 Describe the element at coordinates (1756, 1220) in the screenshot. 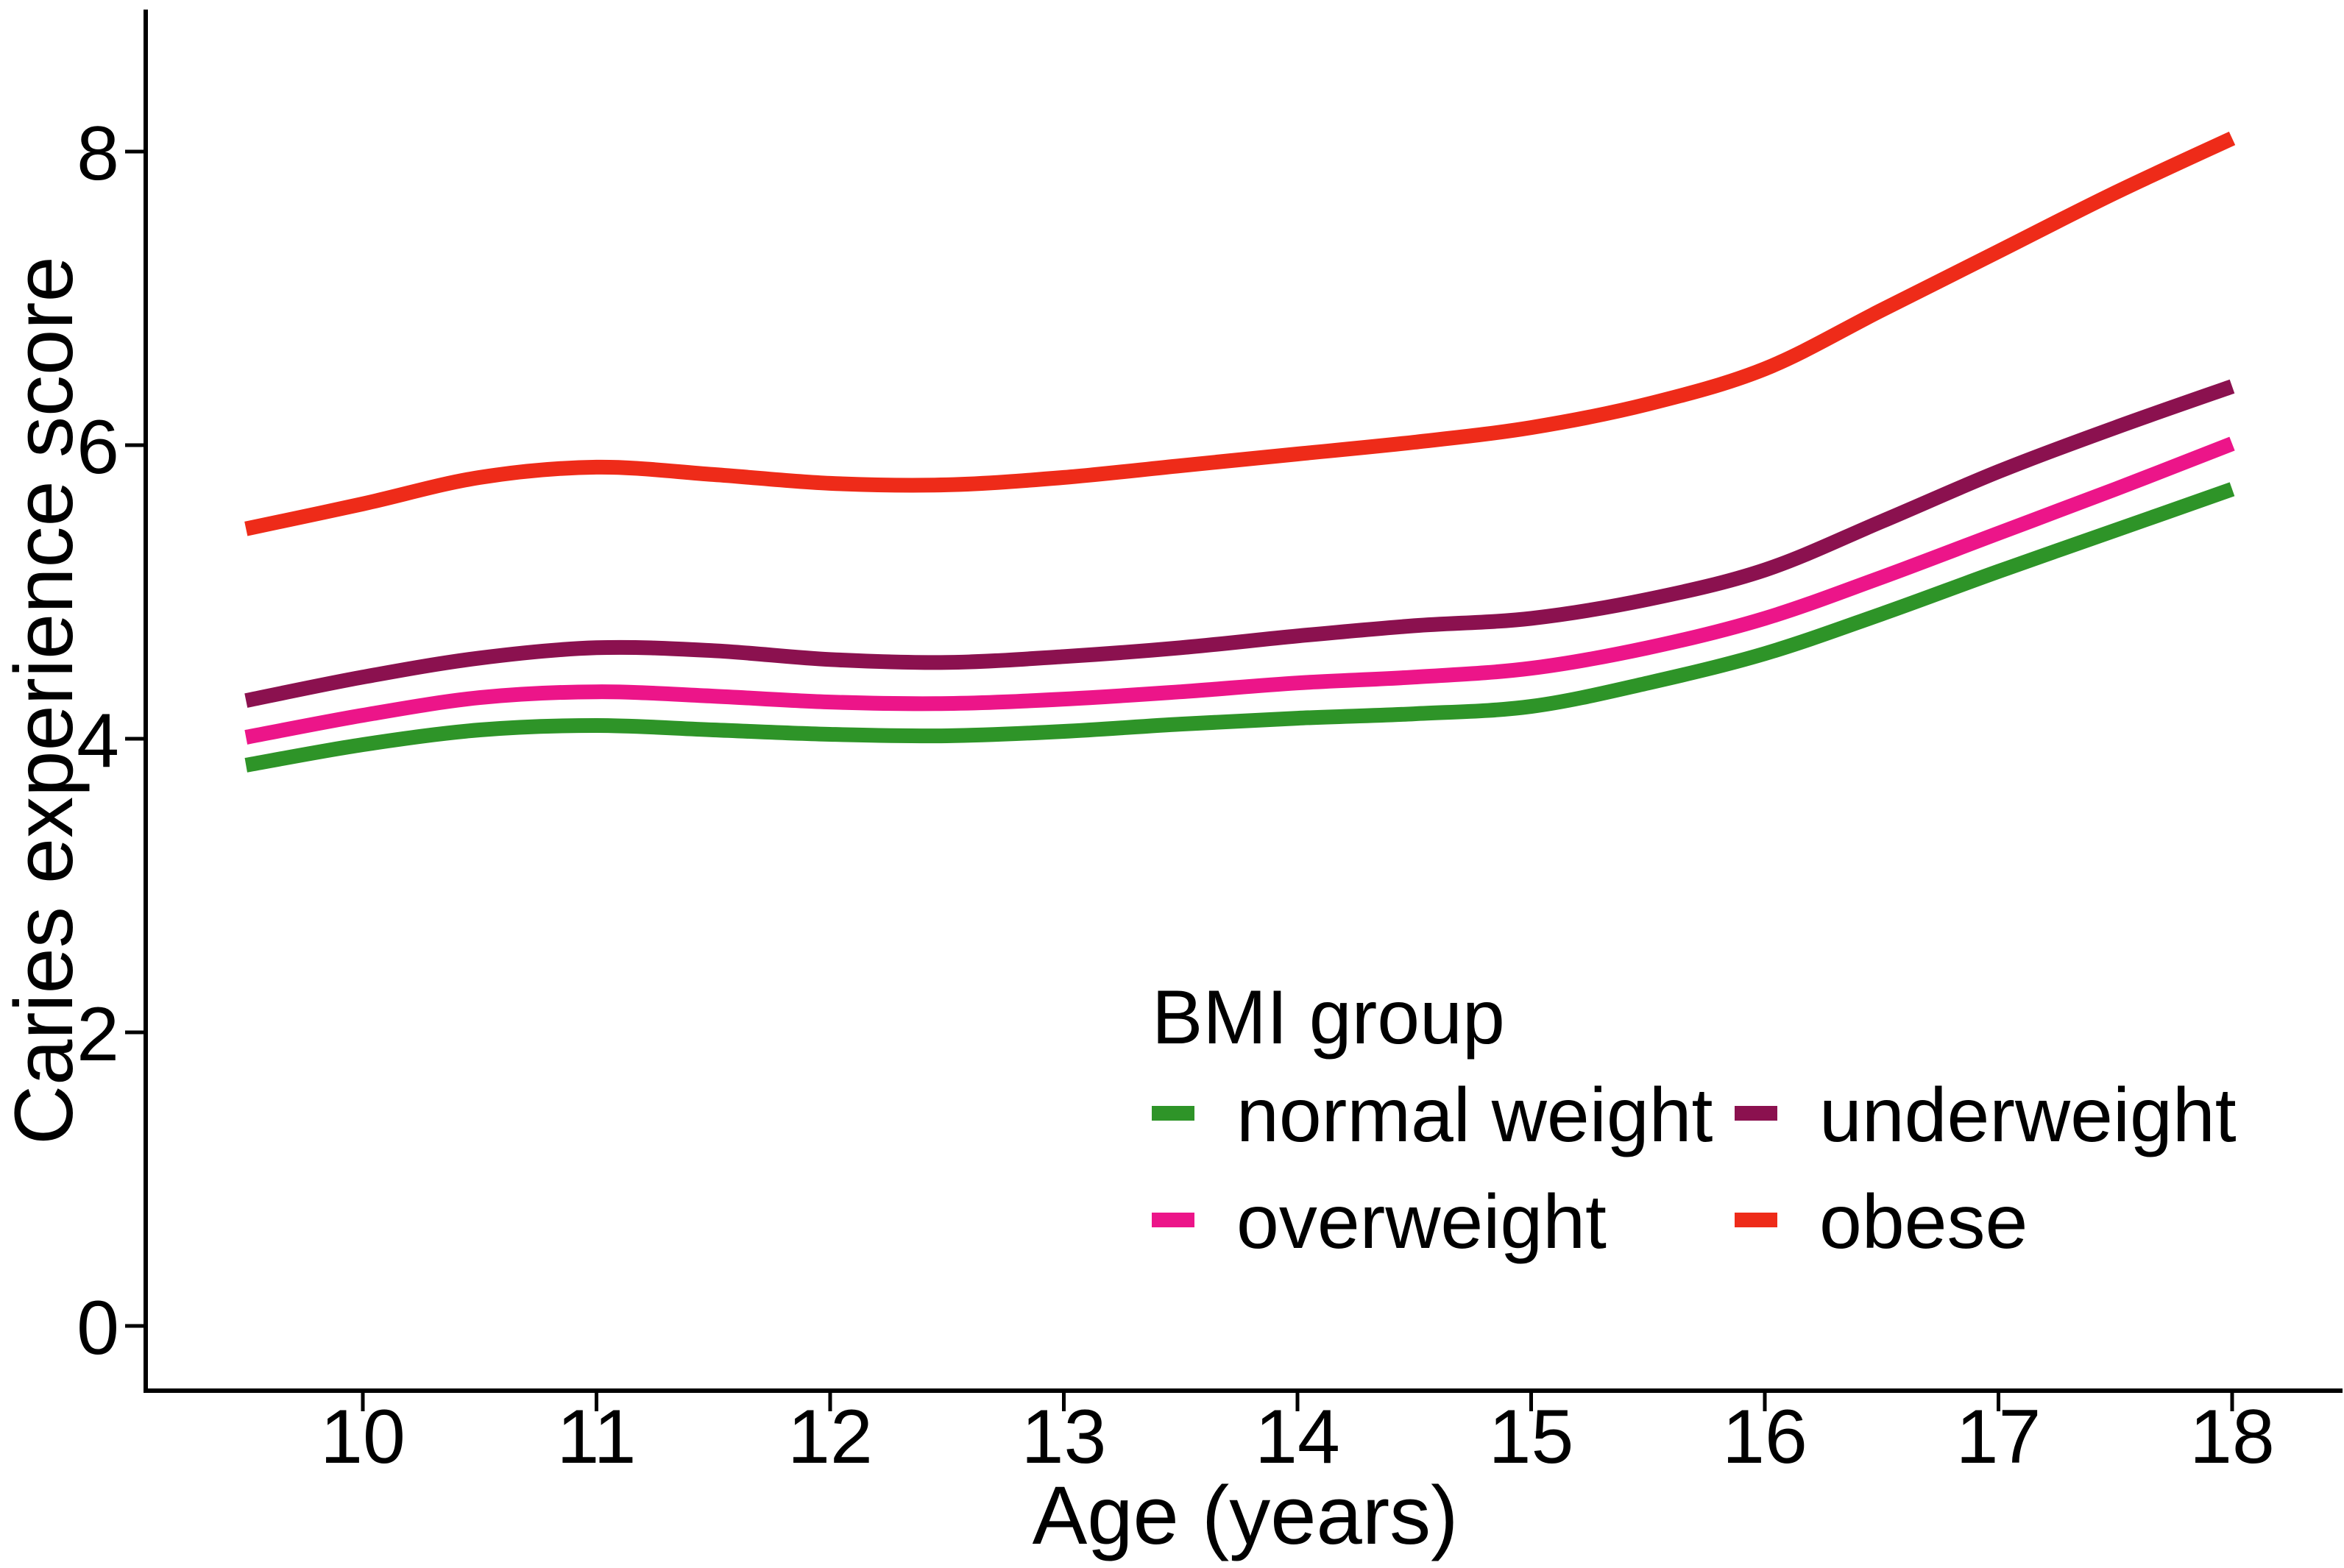

I see `legend-key-obese` at that location.